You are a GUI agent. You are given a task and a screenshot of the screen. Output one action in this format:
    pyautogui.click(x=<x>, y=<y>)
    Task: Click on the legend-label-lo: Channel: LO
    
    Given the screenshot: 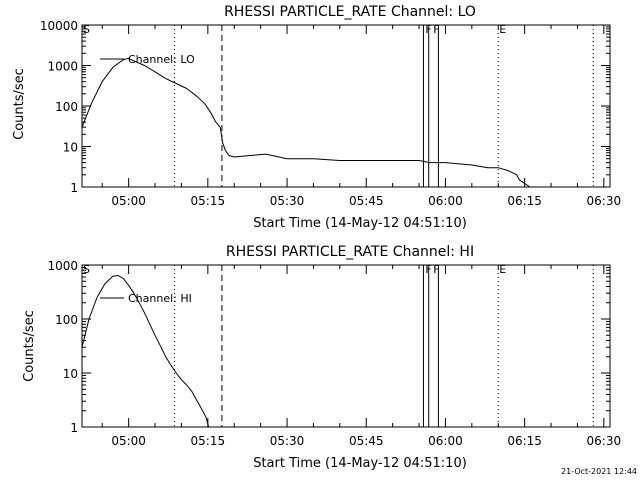 What is the action you would take?
    pyautogui.click(x=161, y=59)
    